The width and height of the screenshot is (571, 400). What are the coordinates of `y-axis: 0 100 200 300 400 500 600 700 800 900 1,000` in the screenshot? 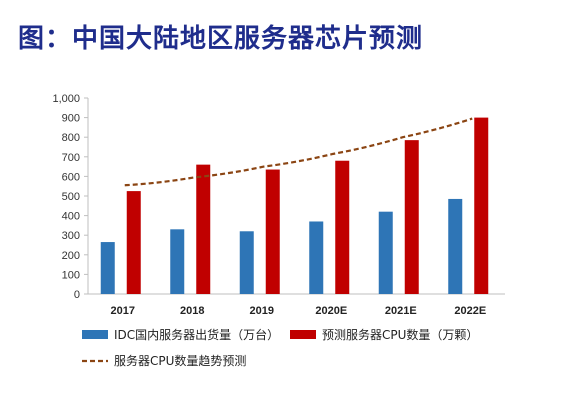 It's located at (70, 197).